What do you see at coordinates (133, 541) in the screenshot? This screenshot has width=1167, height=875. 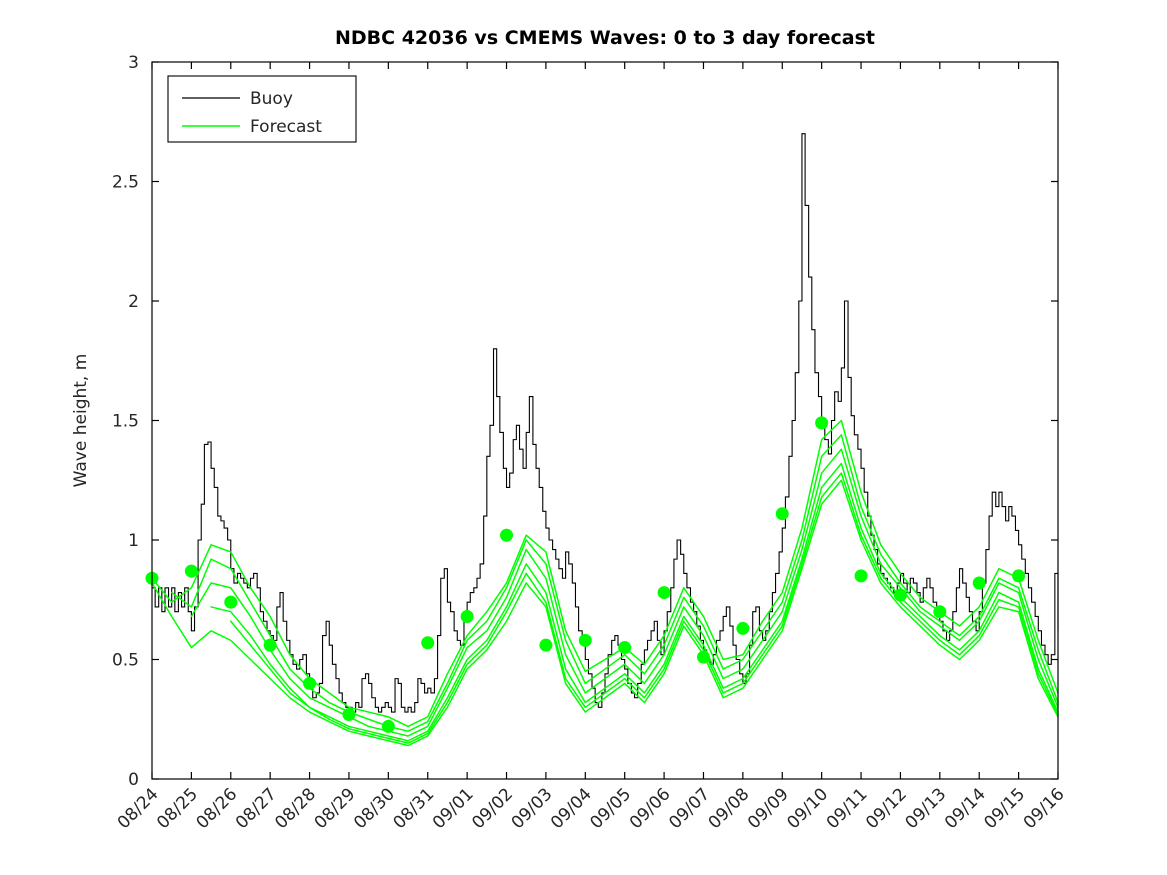 I see `y-tick-label: 1` at bounding box center [133, 541].